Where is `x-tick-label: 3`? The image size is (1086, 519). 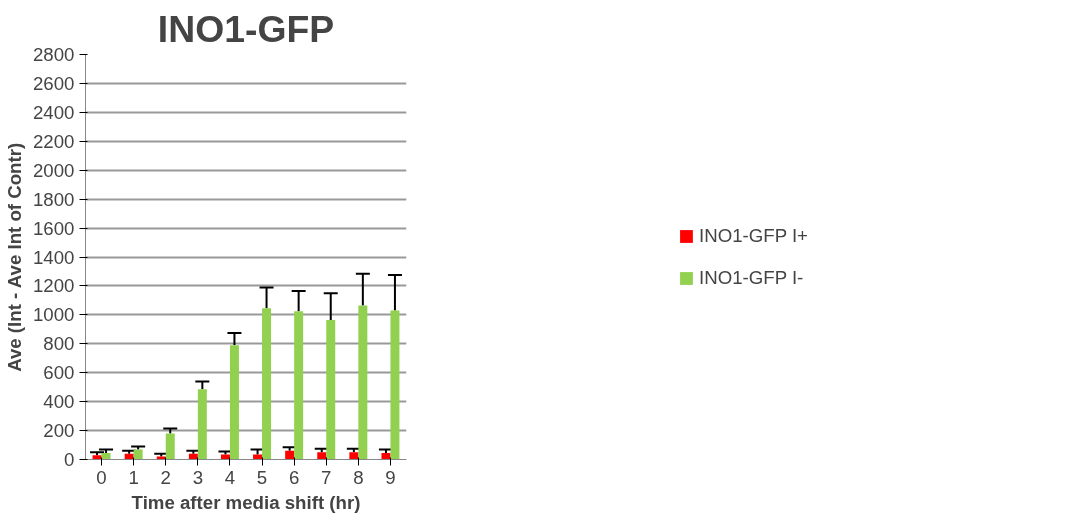 x-tick-label: 3 is located at coordinates (198, 477).